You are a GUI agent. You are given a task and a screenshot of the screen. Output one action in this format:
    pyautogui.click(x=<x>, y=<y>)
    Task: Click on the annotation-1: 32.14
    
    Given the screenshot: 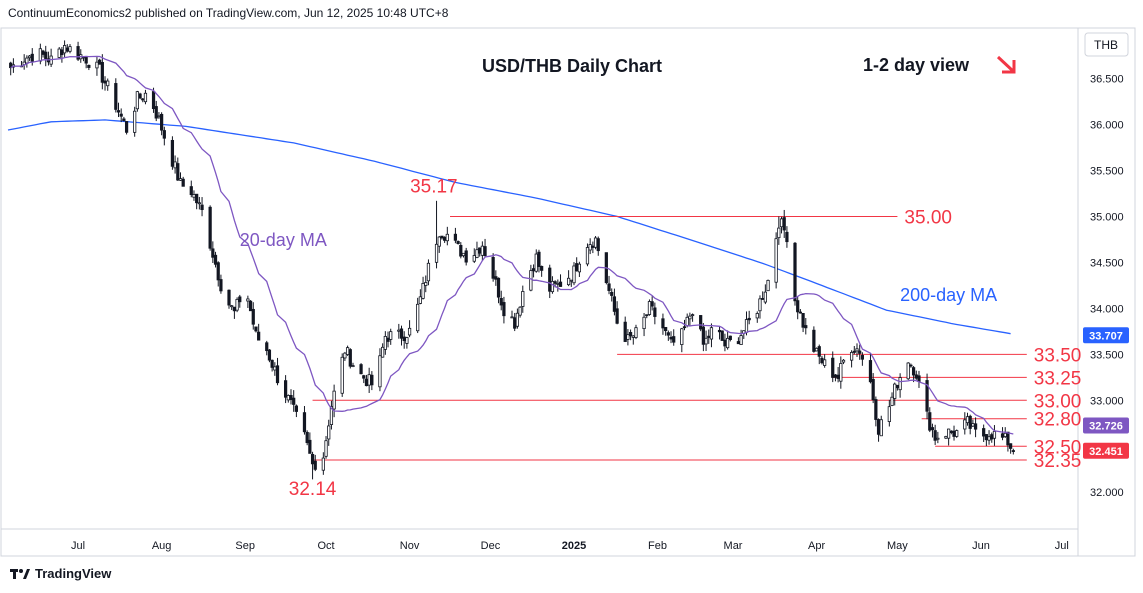 What is the action you would take?
    pyautogui.click(x=313, y=489)
    